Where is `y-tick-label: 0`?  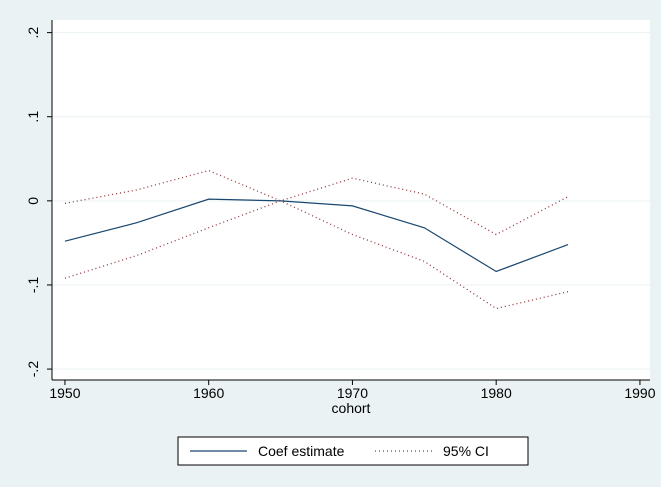 y-tick-label: 0 is located at coordinates (33, 201).